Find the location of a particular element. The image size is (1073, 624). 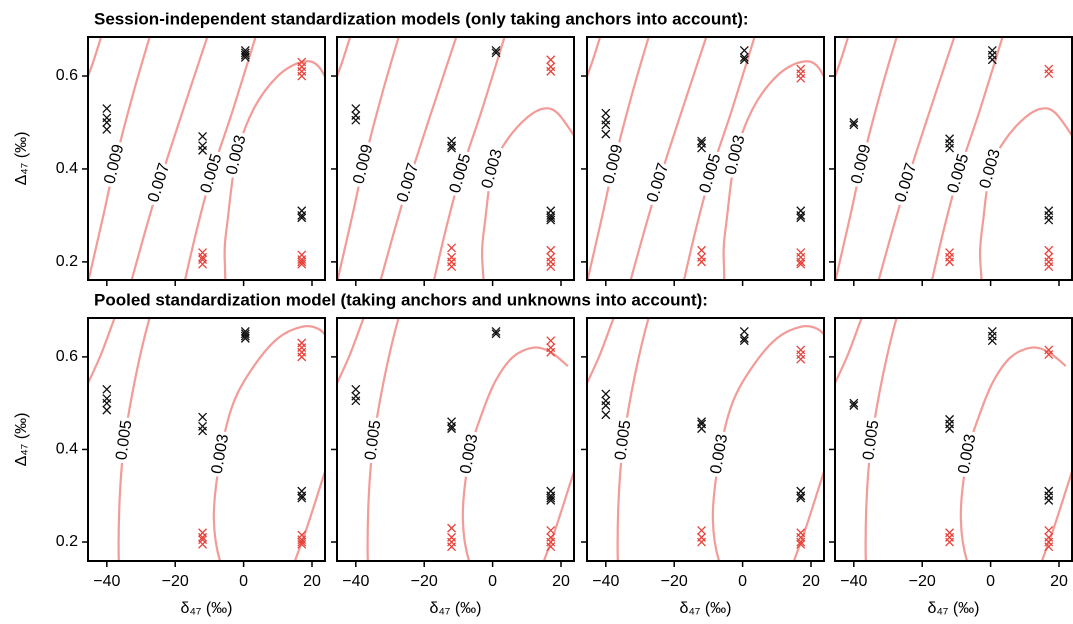

x-tick-label: 0 is located at coordinates (492, 581).